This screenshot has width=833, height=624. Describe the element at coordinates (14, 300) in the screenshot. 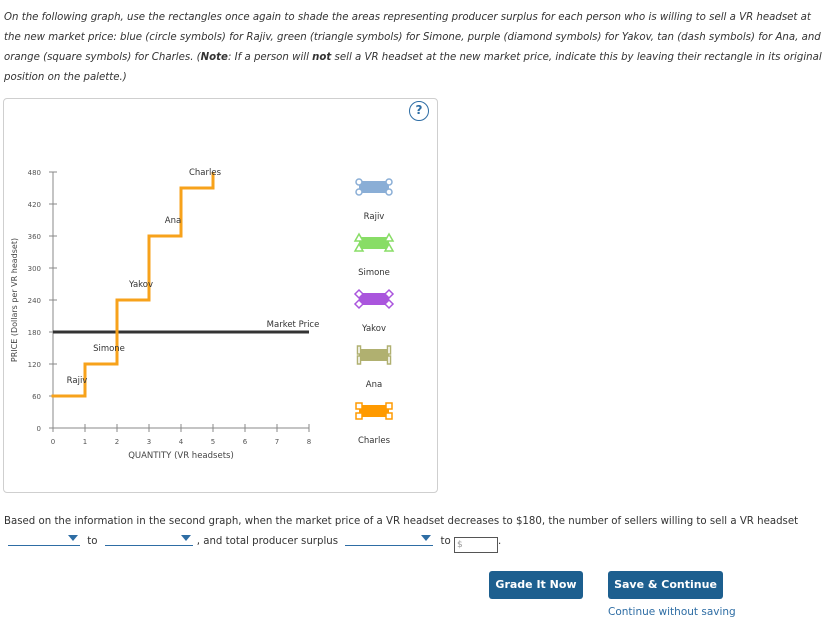

I see `y-axis-label: PRICE (Dollars per VR headset)` at that location.